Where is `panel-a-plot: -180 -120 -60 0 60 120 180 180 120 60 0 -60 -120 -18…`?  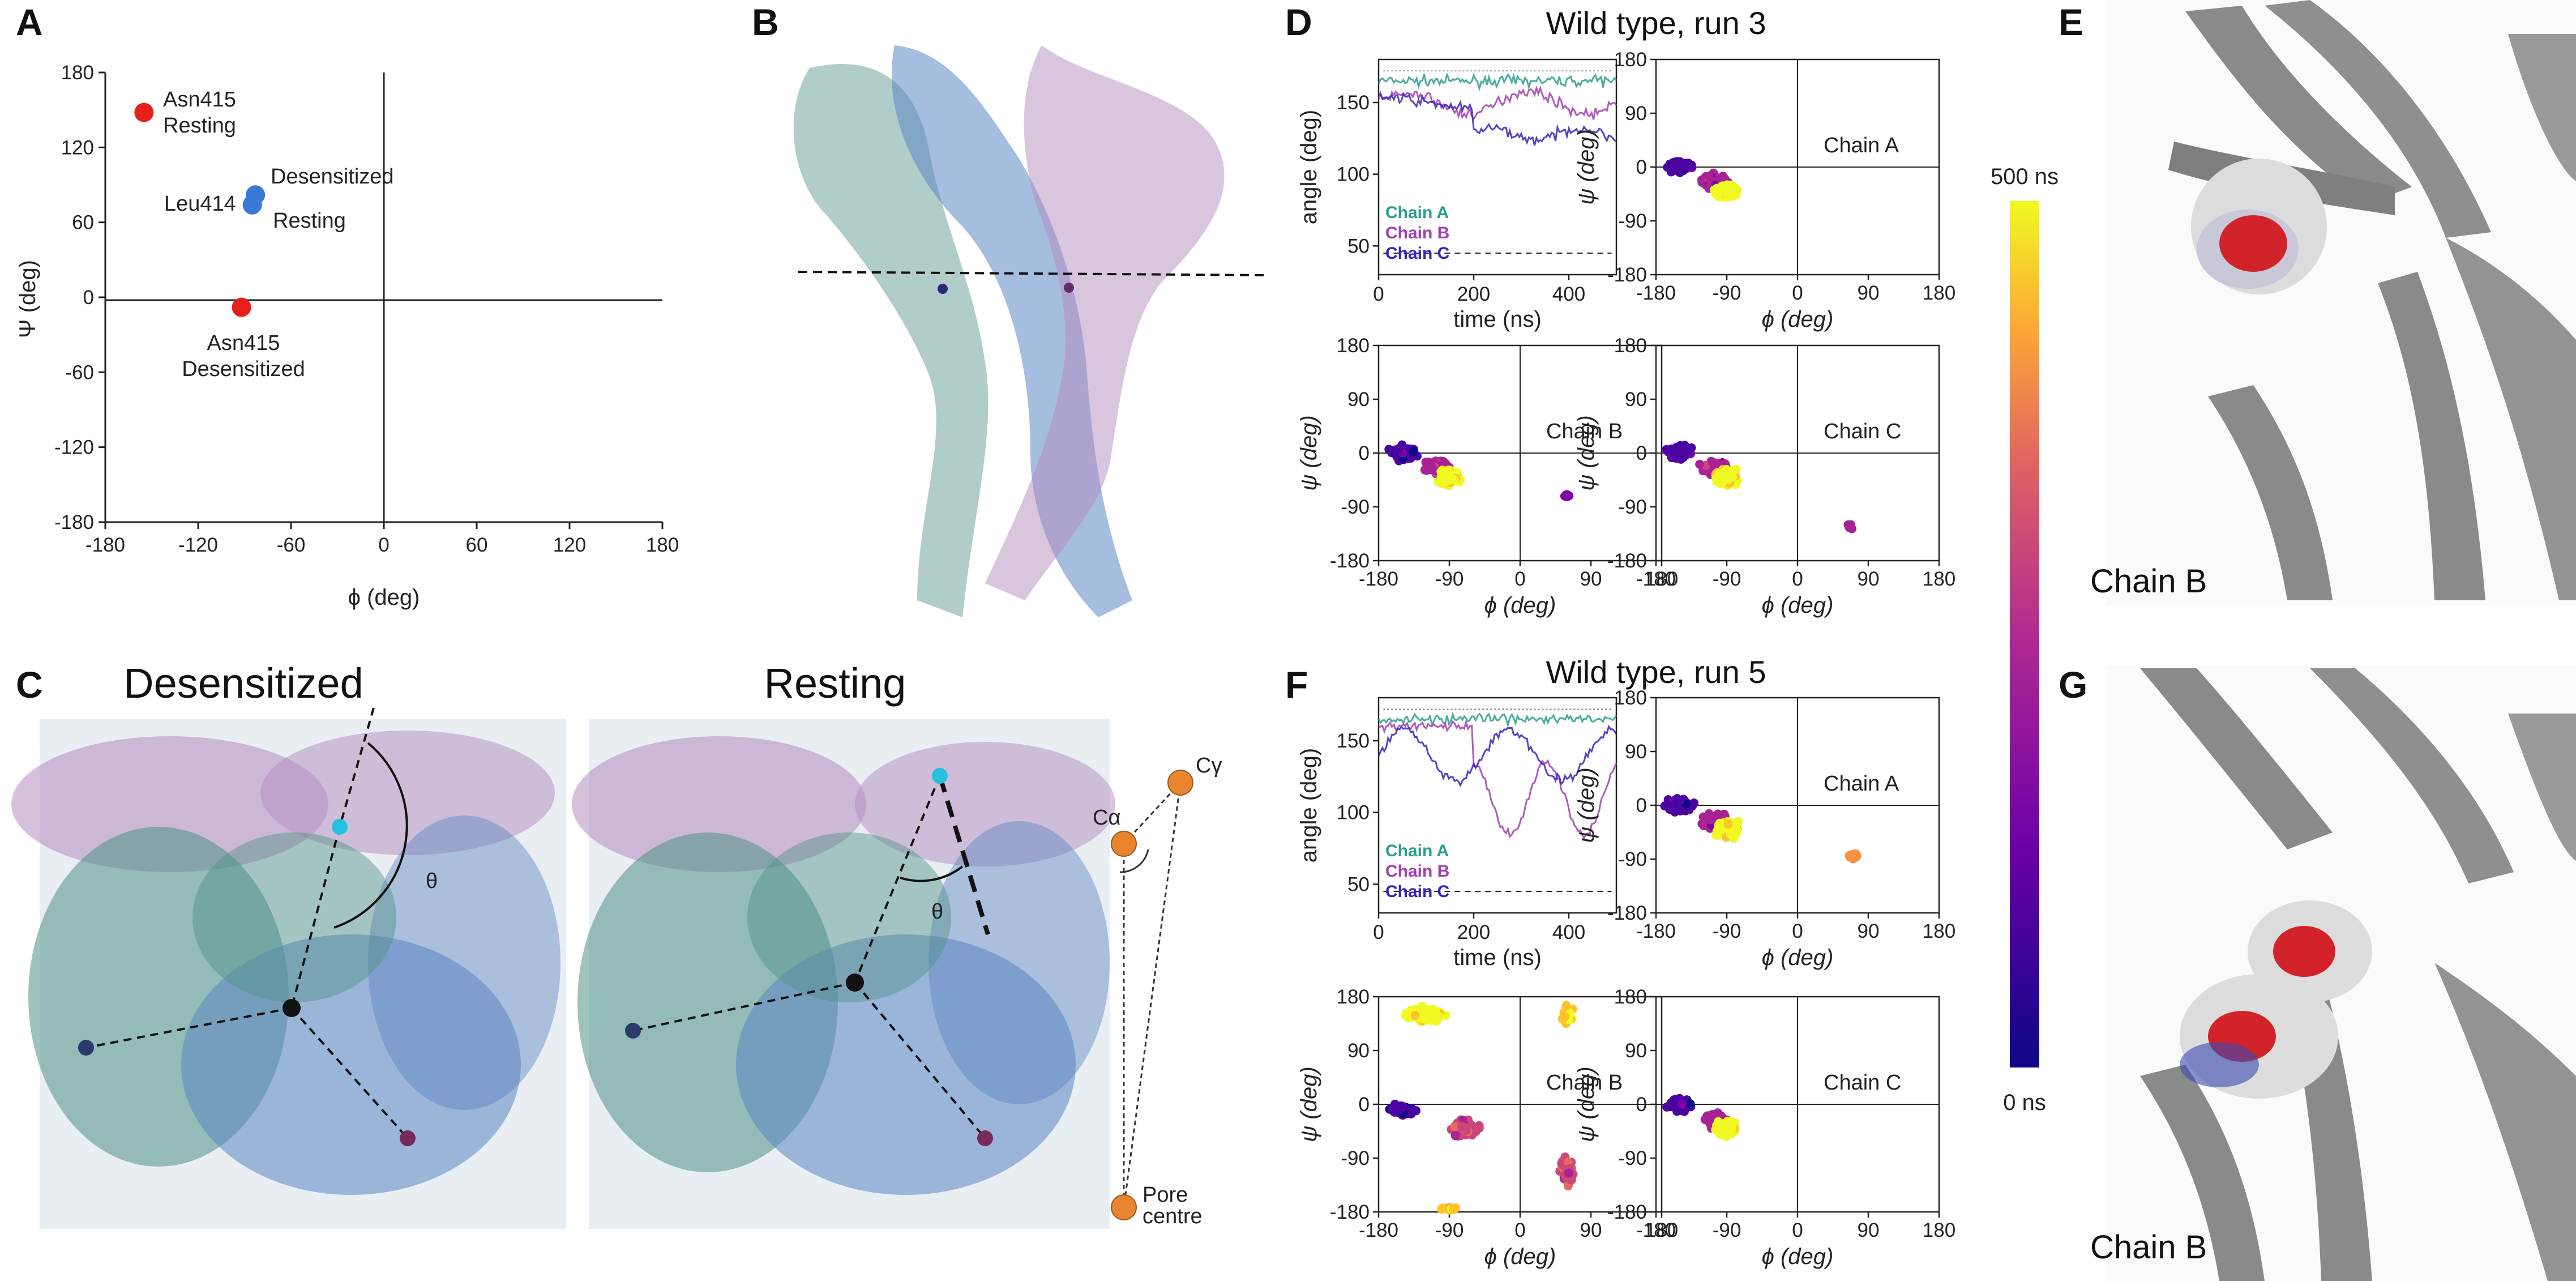 panel-a-plot: -180 -120 -60 0 60 120 180 180 120 60 0 -60 -120 -18… is located at coordinates (347, 336).